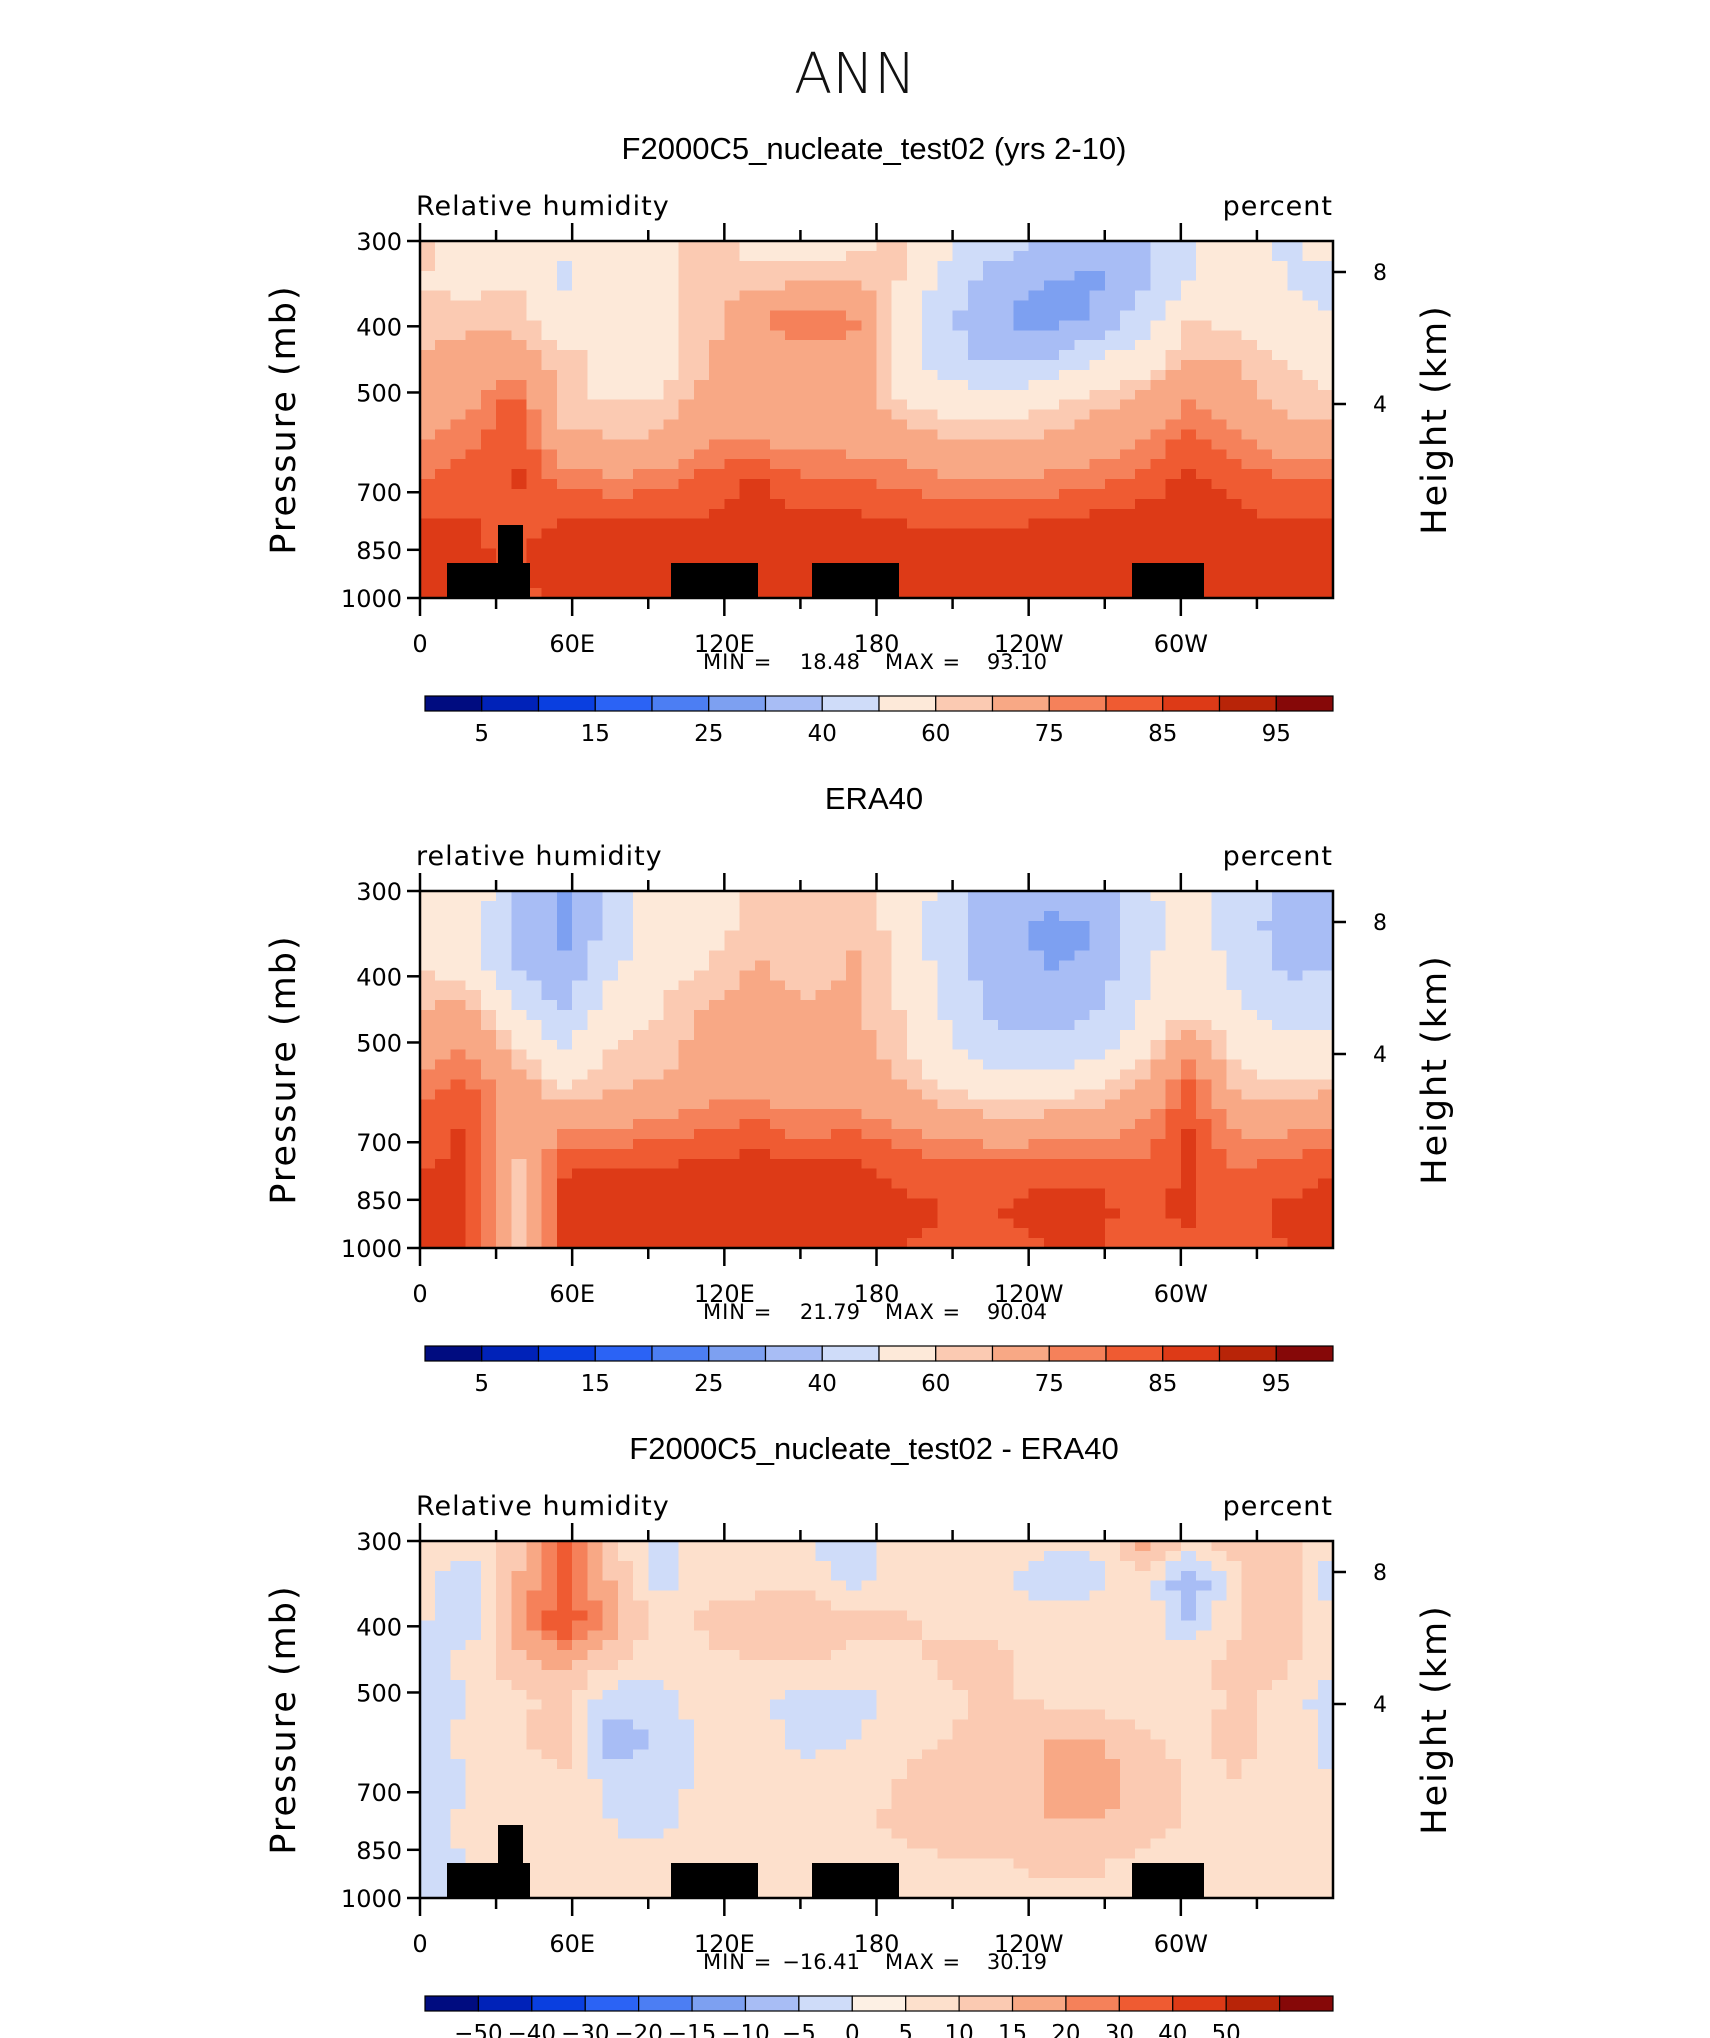  What do you see at coordinates (1394, 1048) in the screenshot?
I see `y-axis-right: 84 Height (km)` at bounding box center [1394, 1048].